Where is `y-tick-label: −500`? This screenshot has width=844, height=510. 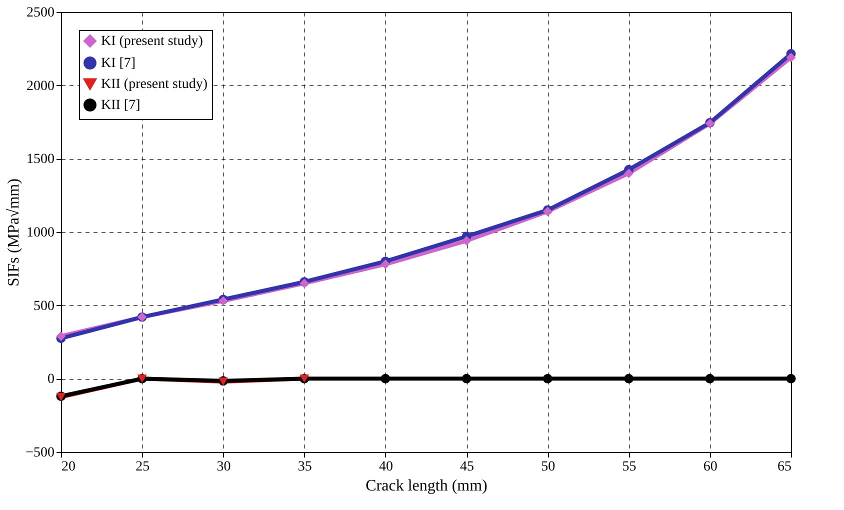 y-tick-label: −500 is located at coordinates (40, 453).